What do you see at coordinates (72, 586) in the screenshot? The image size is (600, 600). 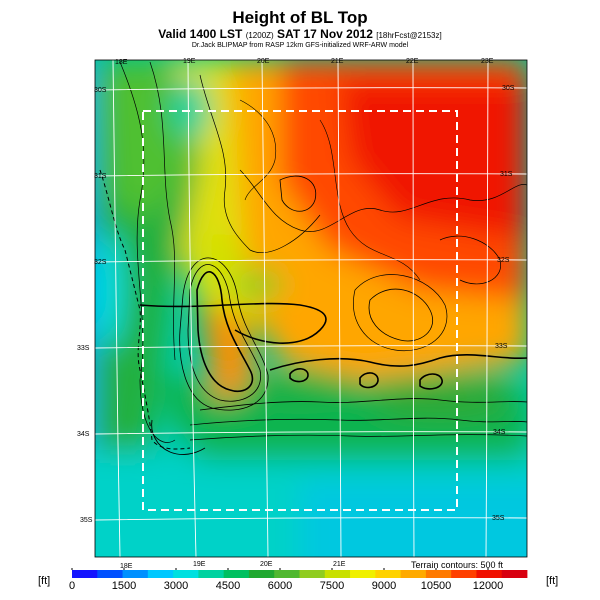 I see `colorbar-label: 0` at bounding box center [72, 586].